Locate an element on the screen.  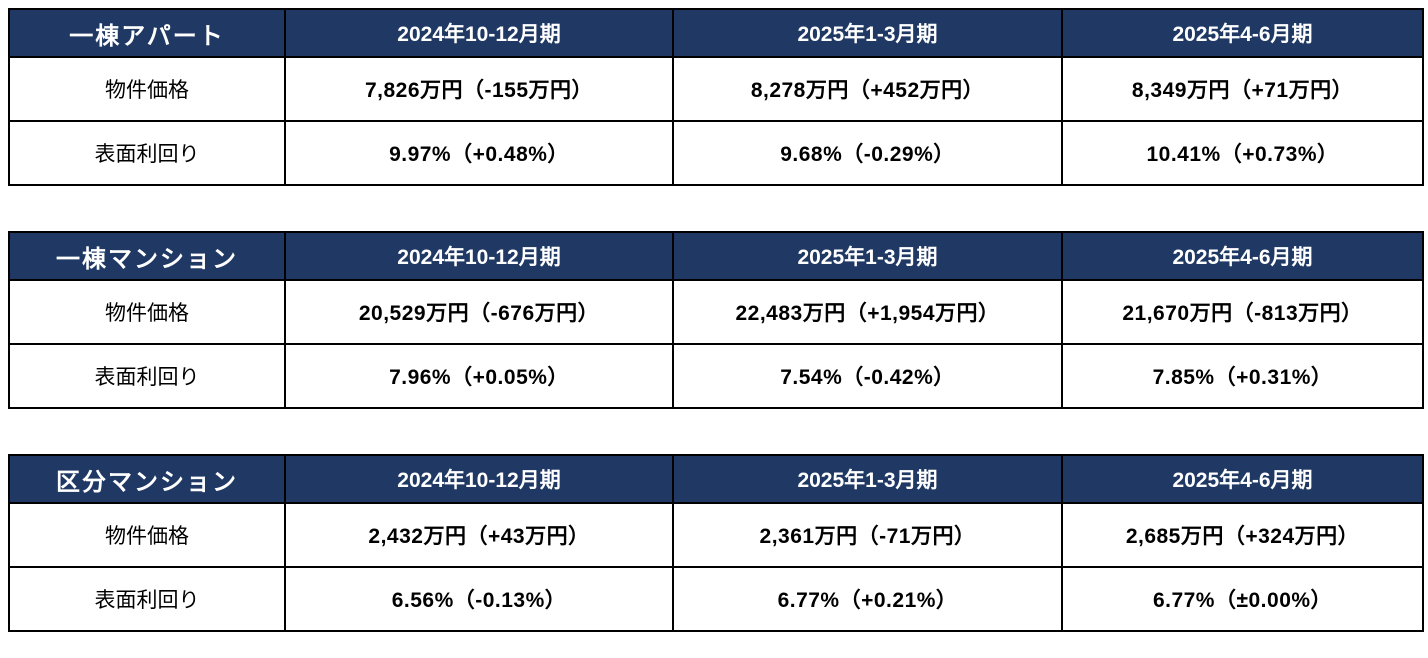
yield-value-q1: 9.97%（+0.48%） is located at coordinates (479, 153).